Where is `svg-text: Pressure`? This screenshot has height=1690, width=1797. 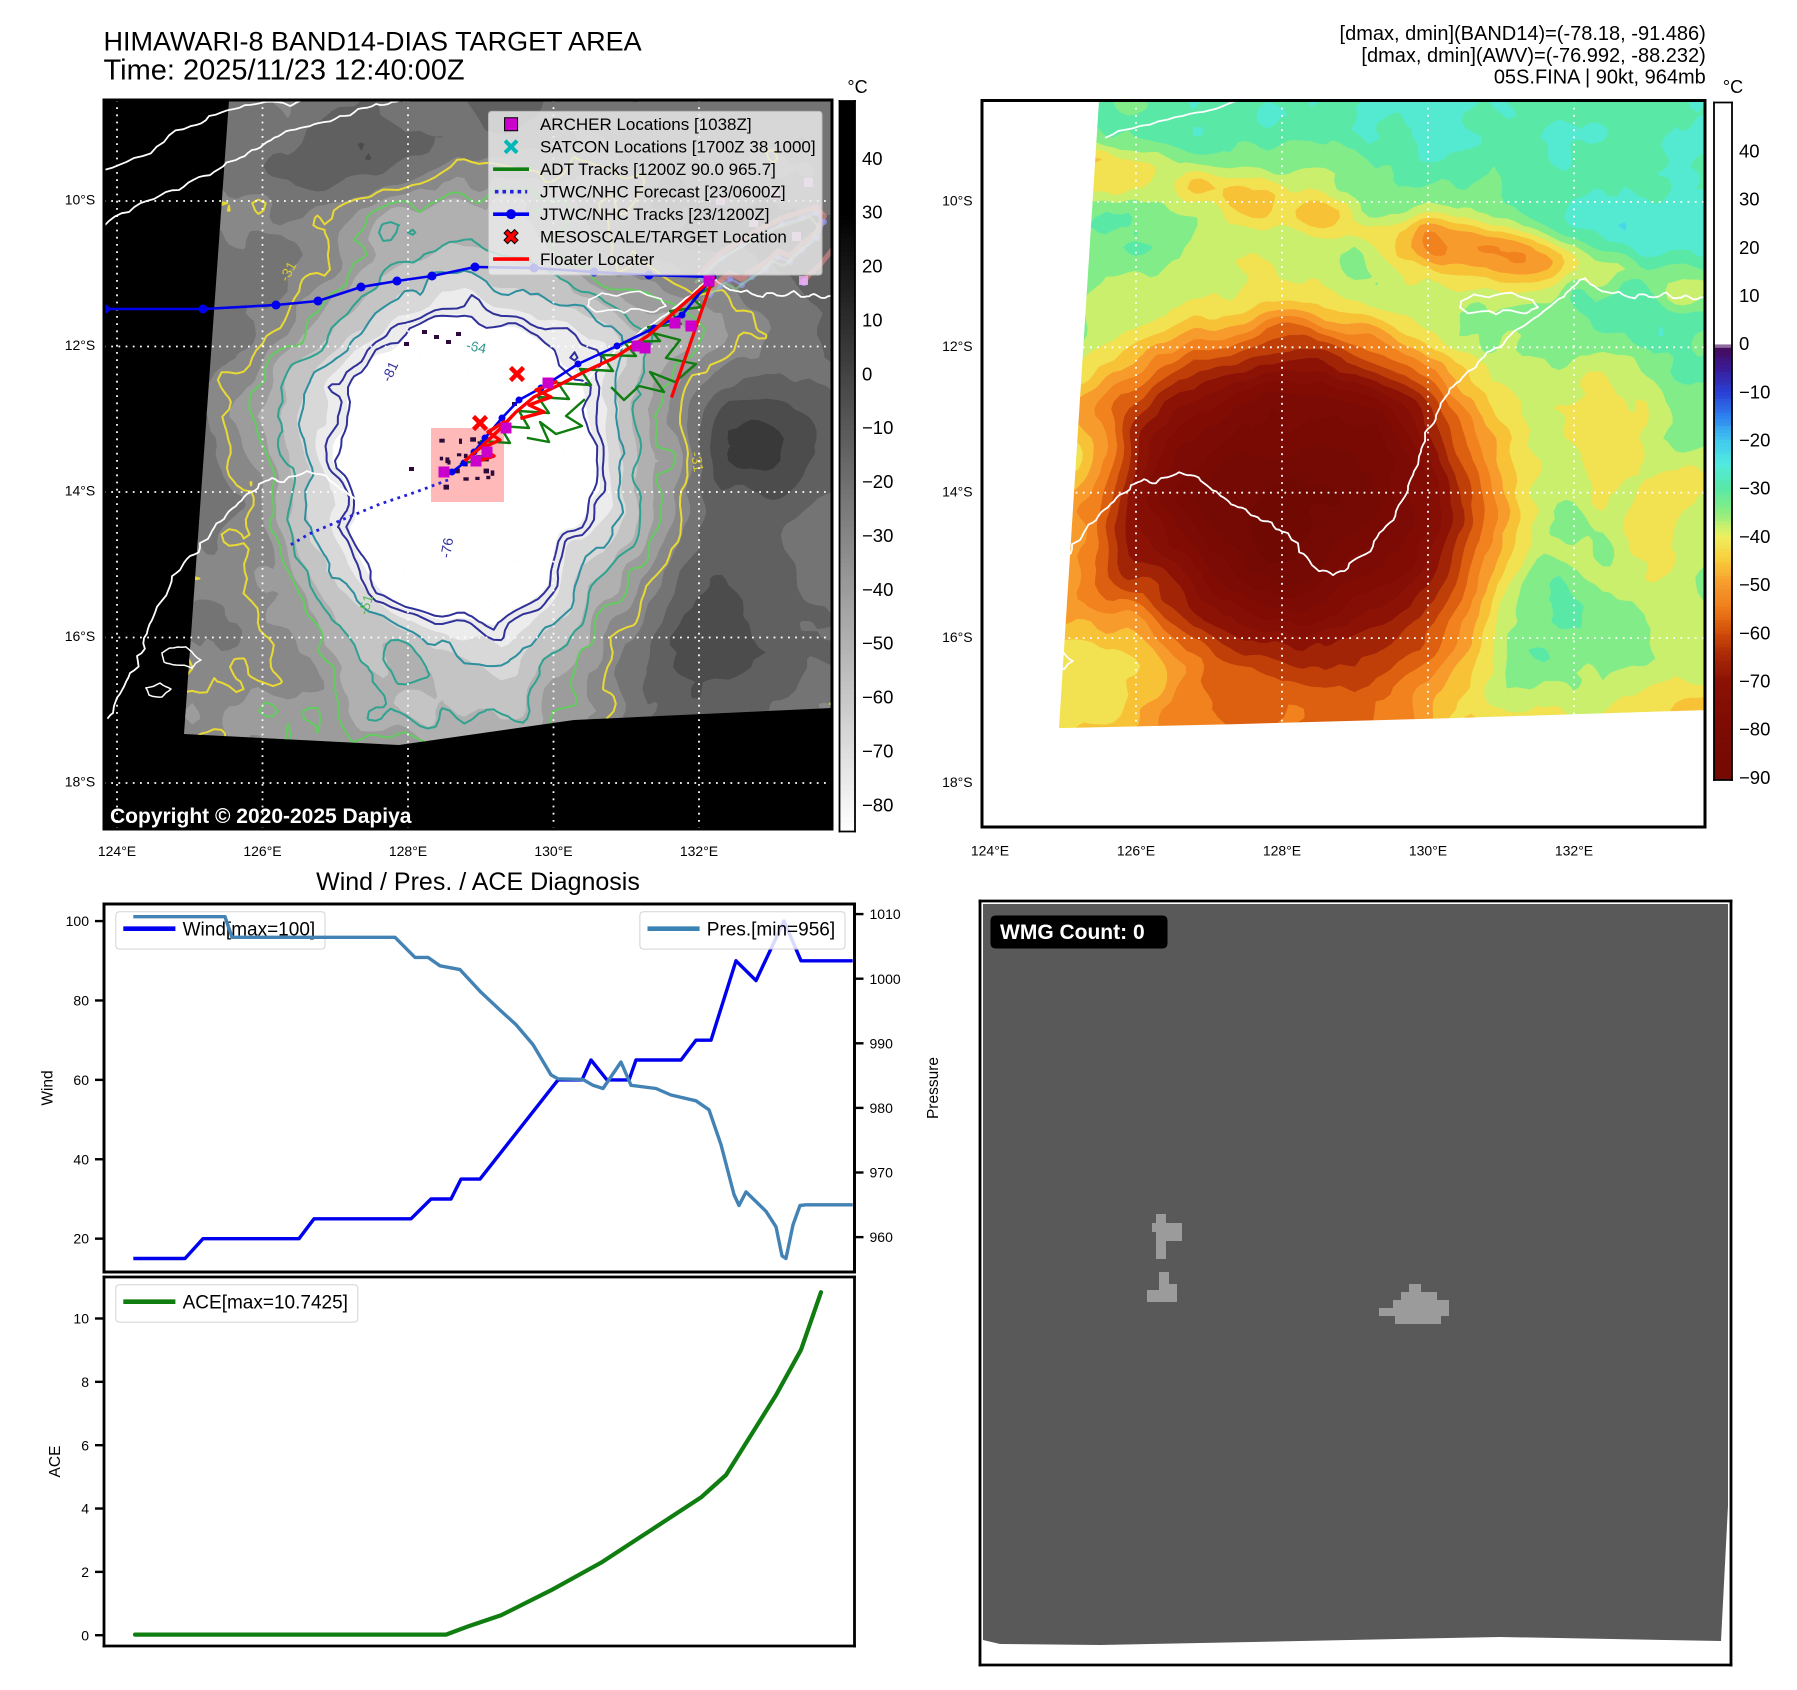
svg-text: Pressure is located at coordinates (933, 1088).